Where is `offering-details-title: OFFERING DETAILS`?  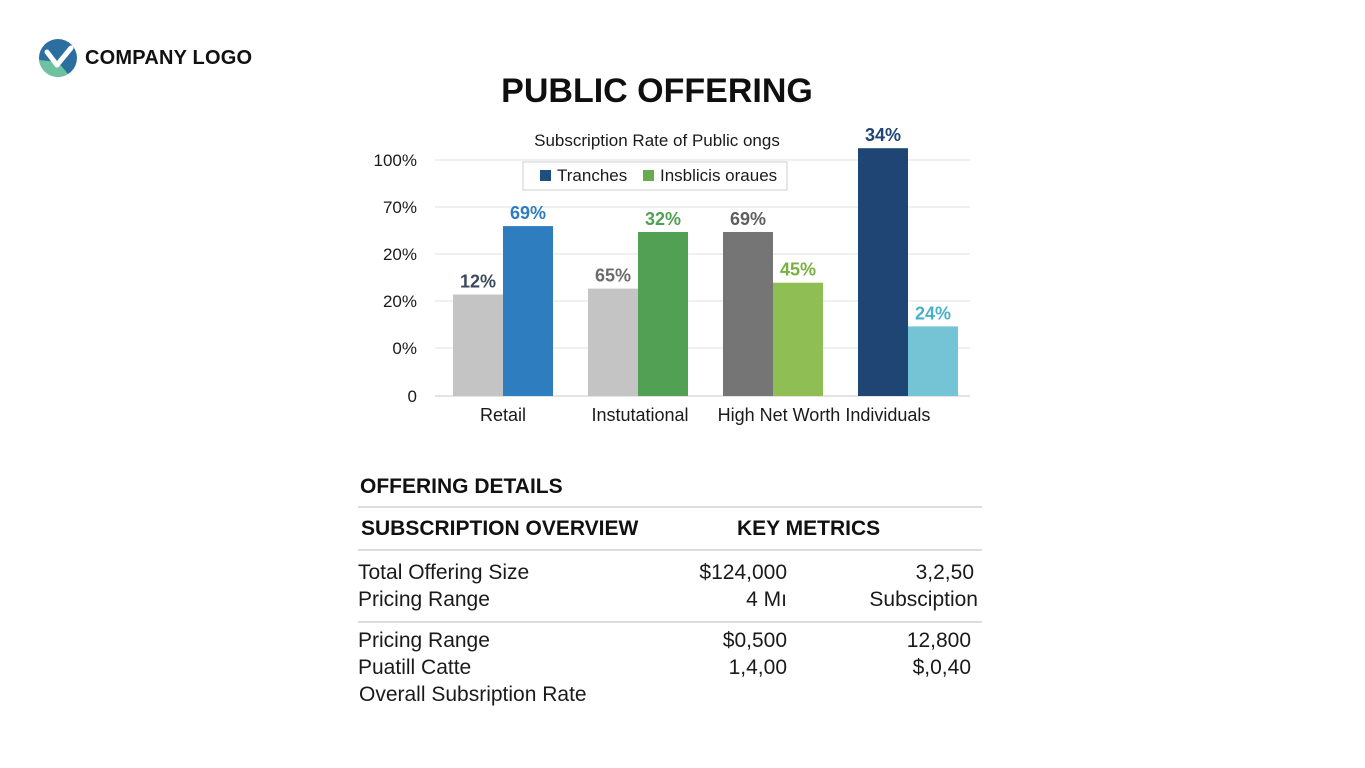 offering-details-title: OFFERING DETAILS is located at coordinates (461, 486).